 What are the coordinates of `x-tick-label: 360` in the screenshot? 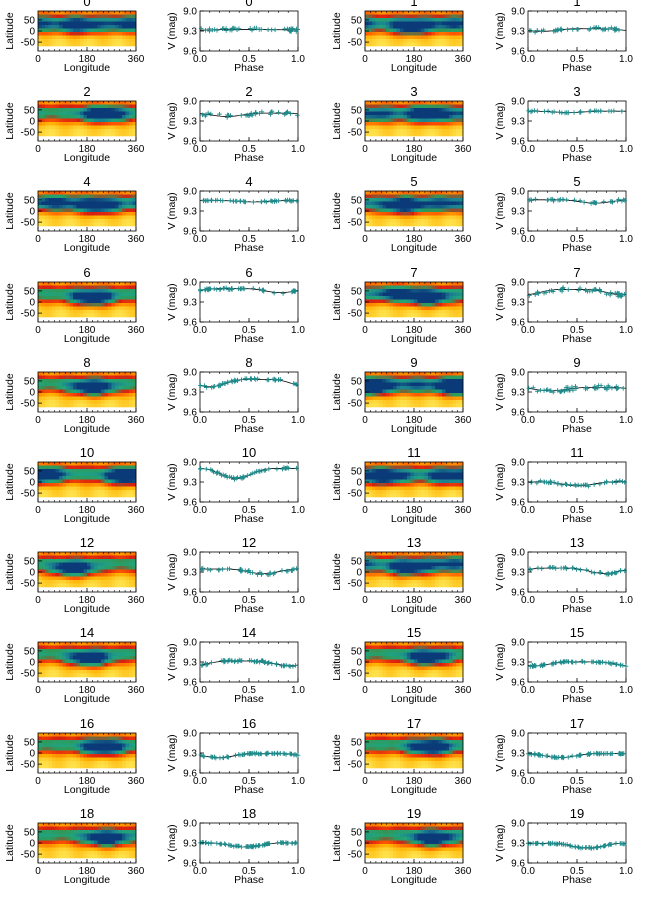 It's located at (136, 59).